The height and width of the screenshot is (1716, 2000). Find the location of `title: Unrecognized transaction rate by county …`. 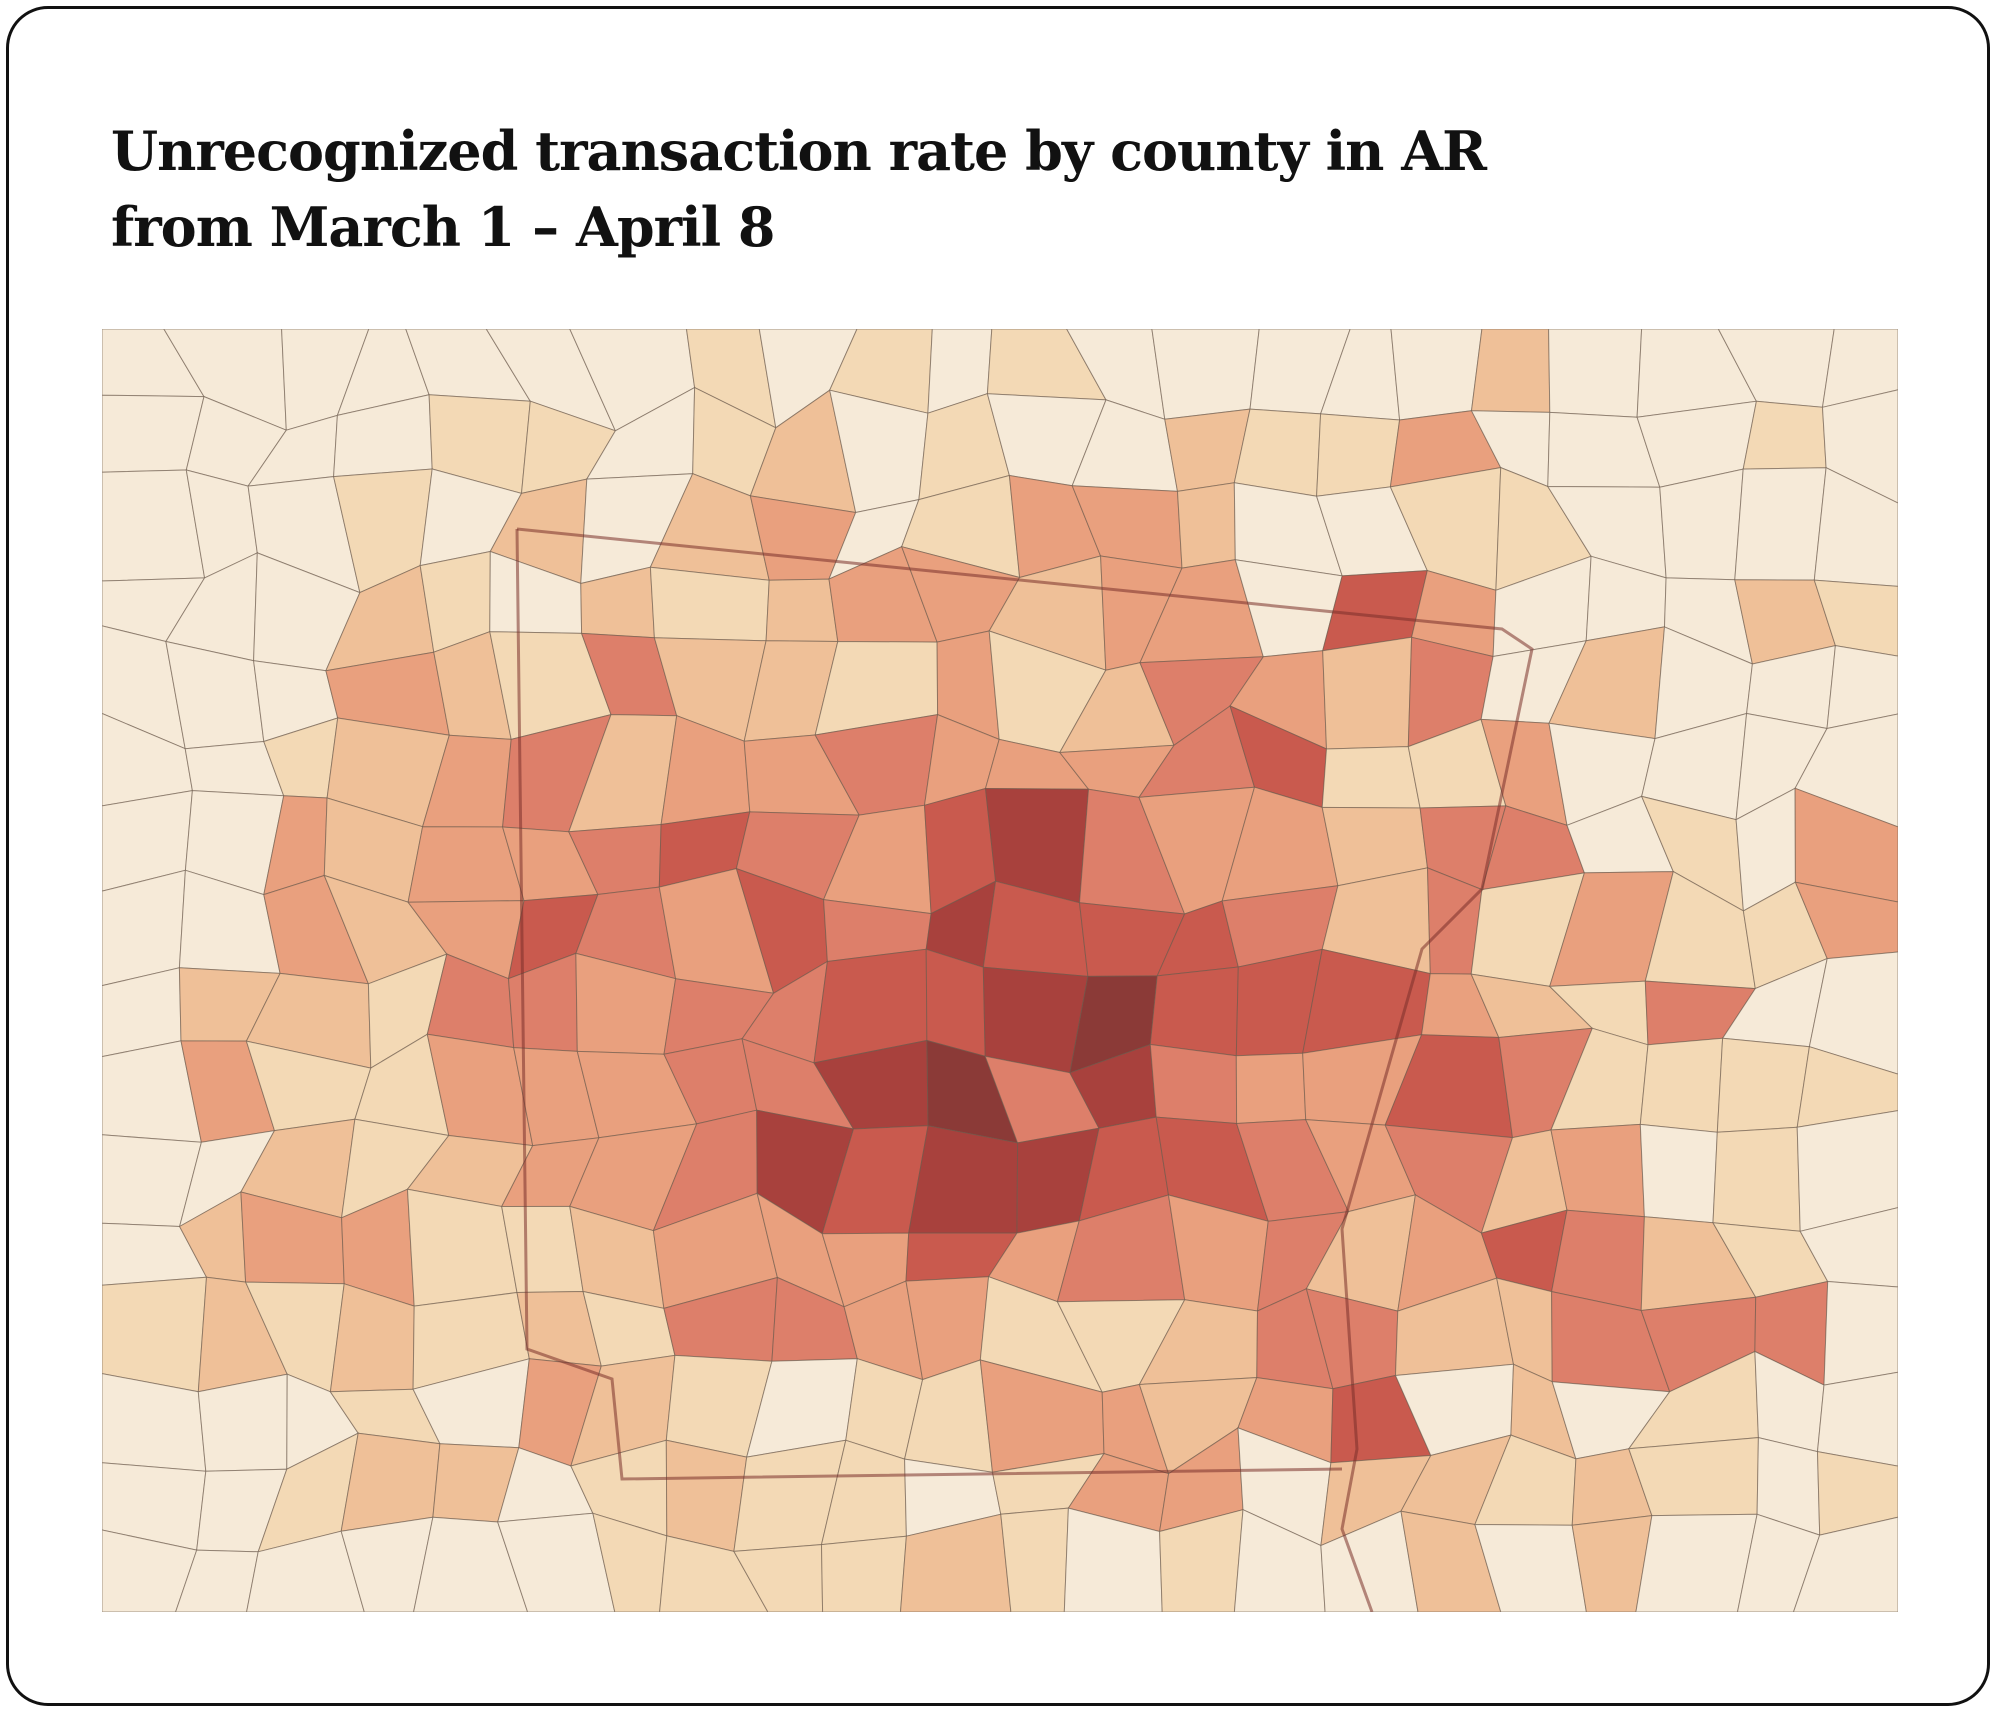

title: Unrecognized transaction rate by county … is located at coordinates (799, 189).